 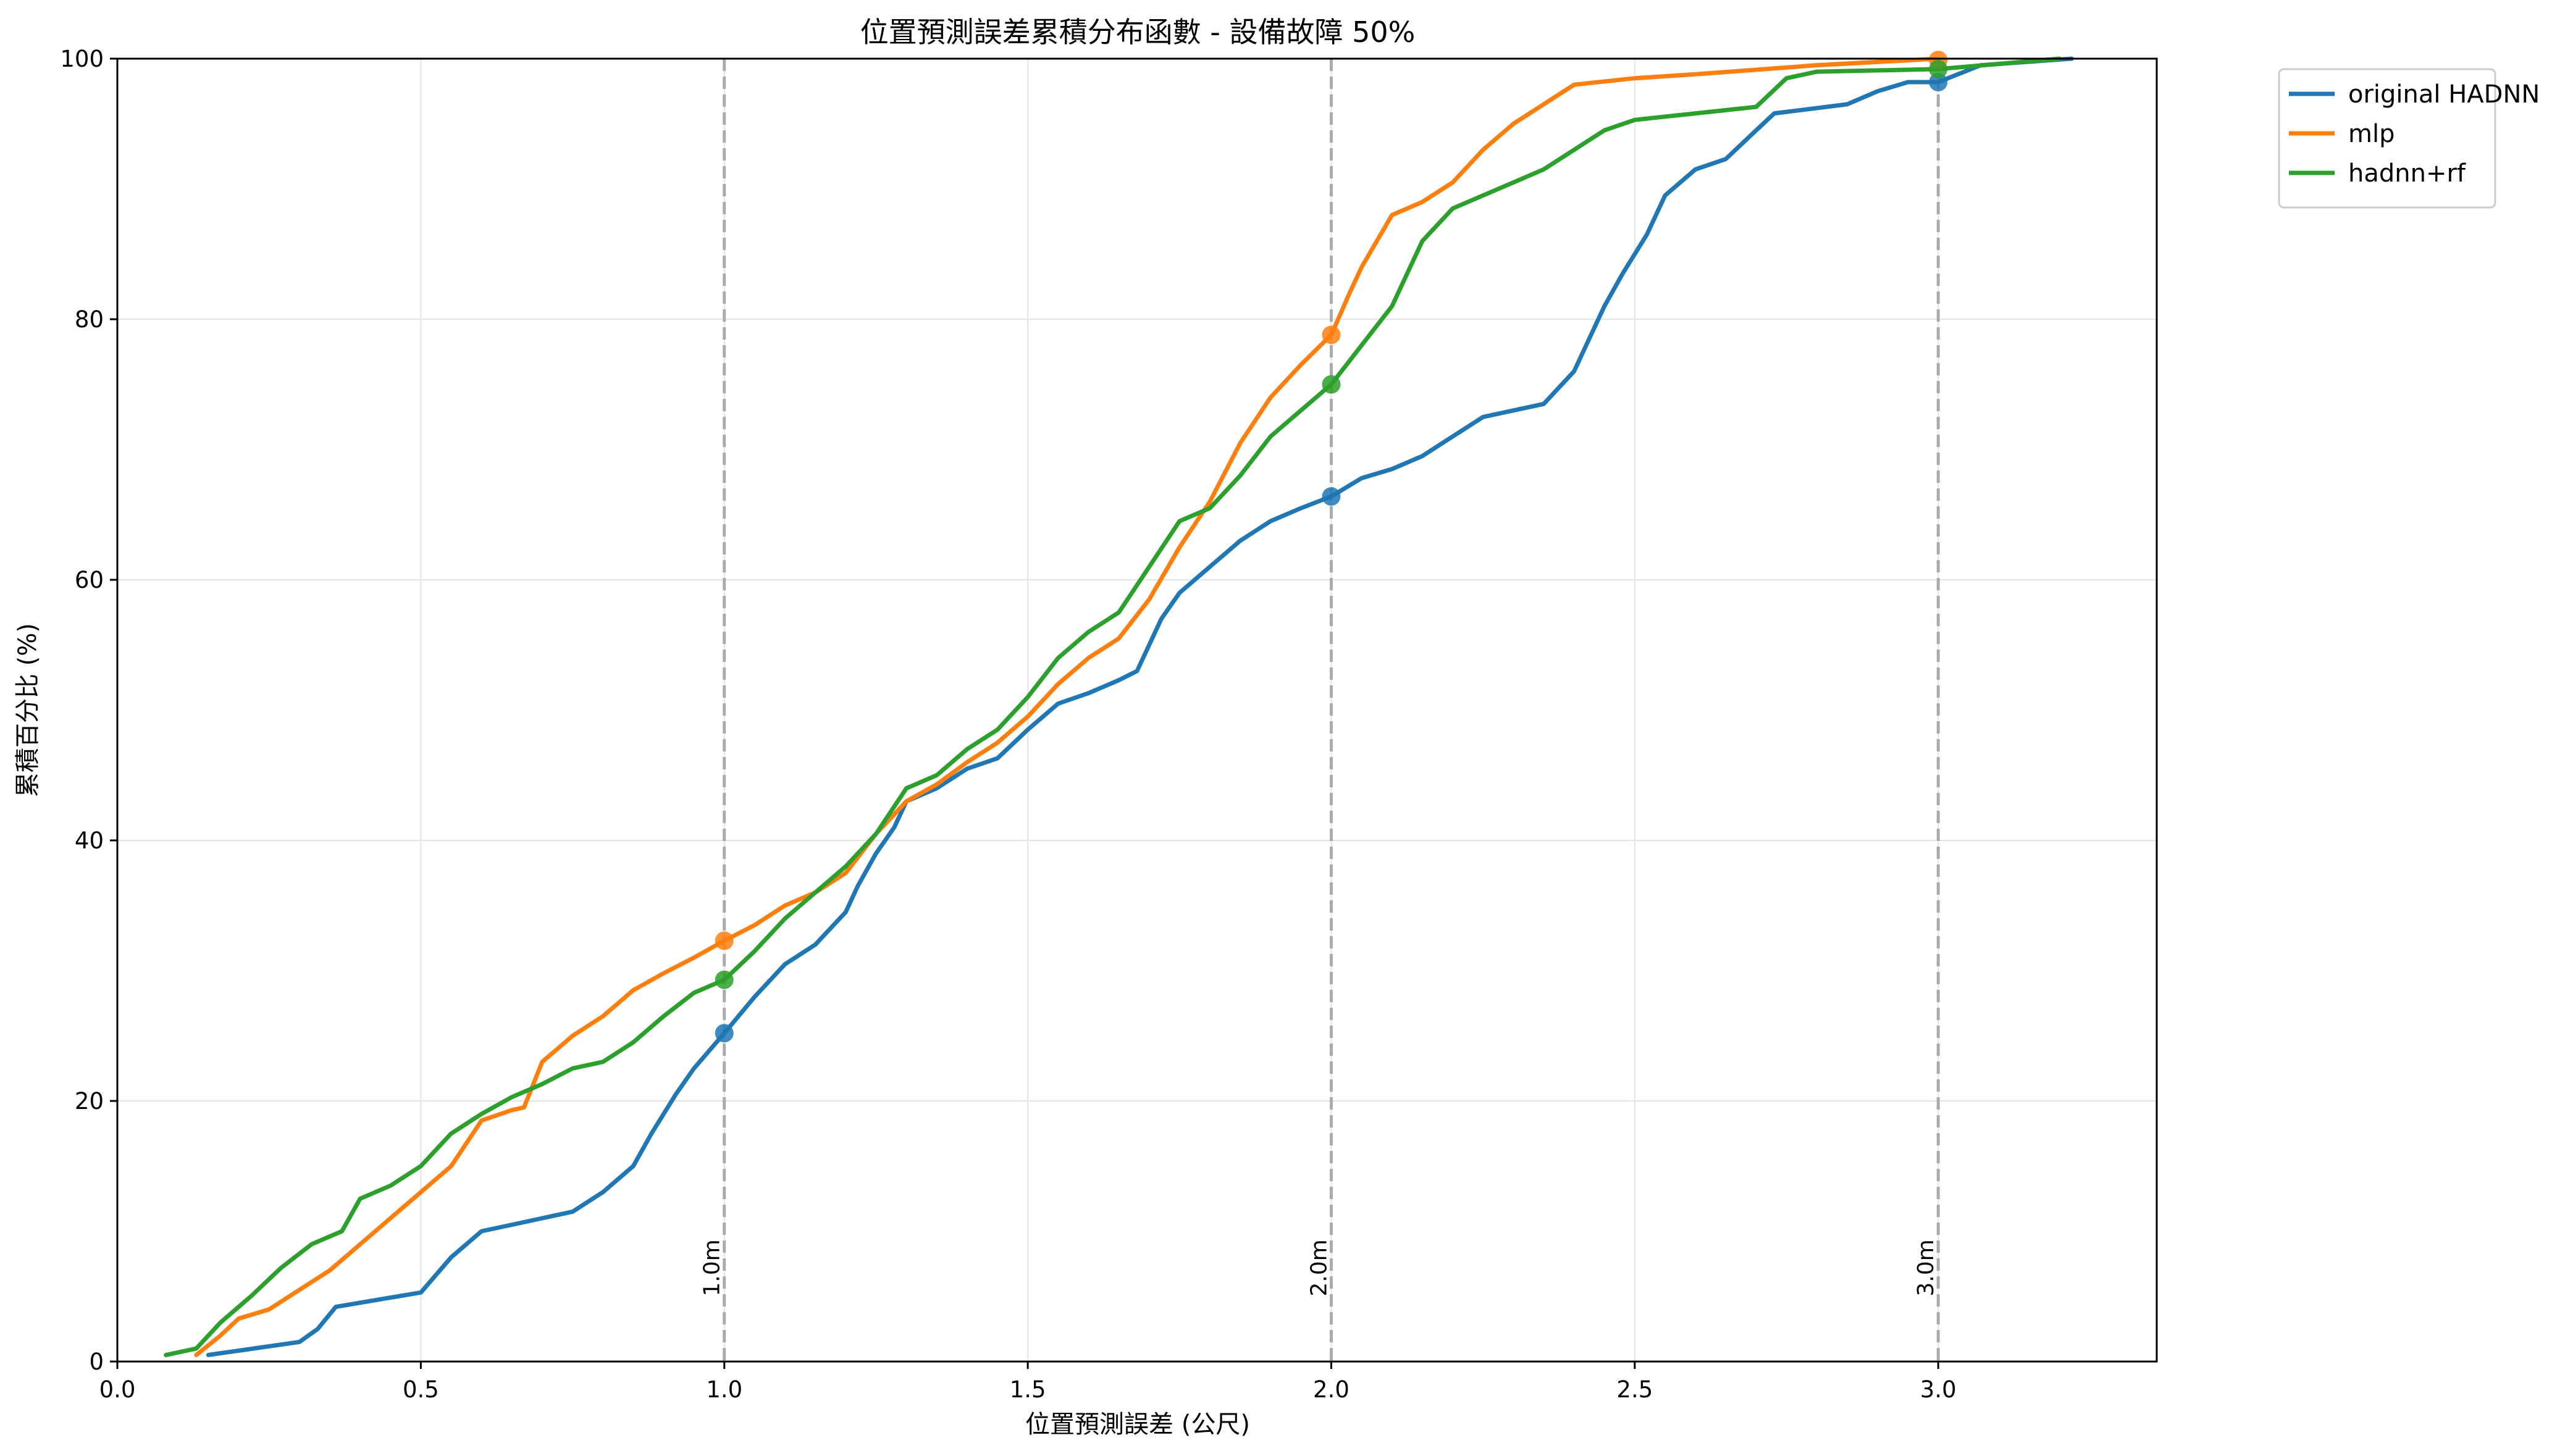 I want to click on y-tick-label: 20, so click(x=89, y=1101).